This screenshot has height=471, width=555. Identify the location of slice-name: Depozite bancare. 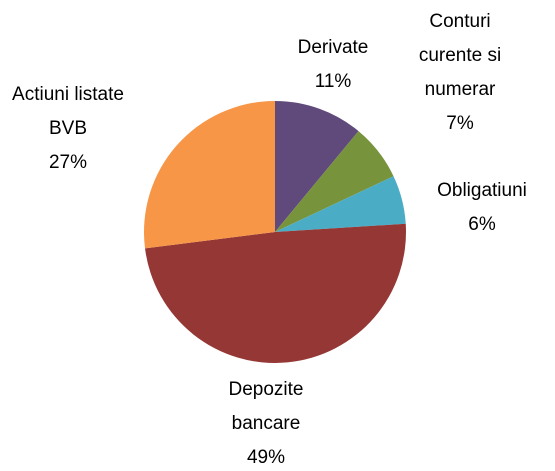
(266, 406).